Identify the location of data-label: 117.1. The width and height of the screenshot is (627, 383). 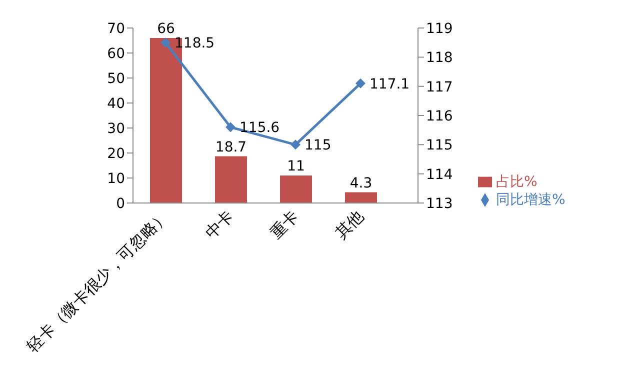
(390, 84).